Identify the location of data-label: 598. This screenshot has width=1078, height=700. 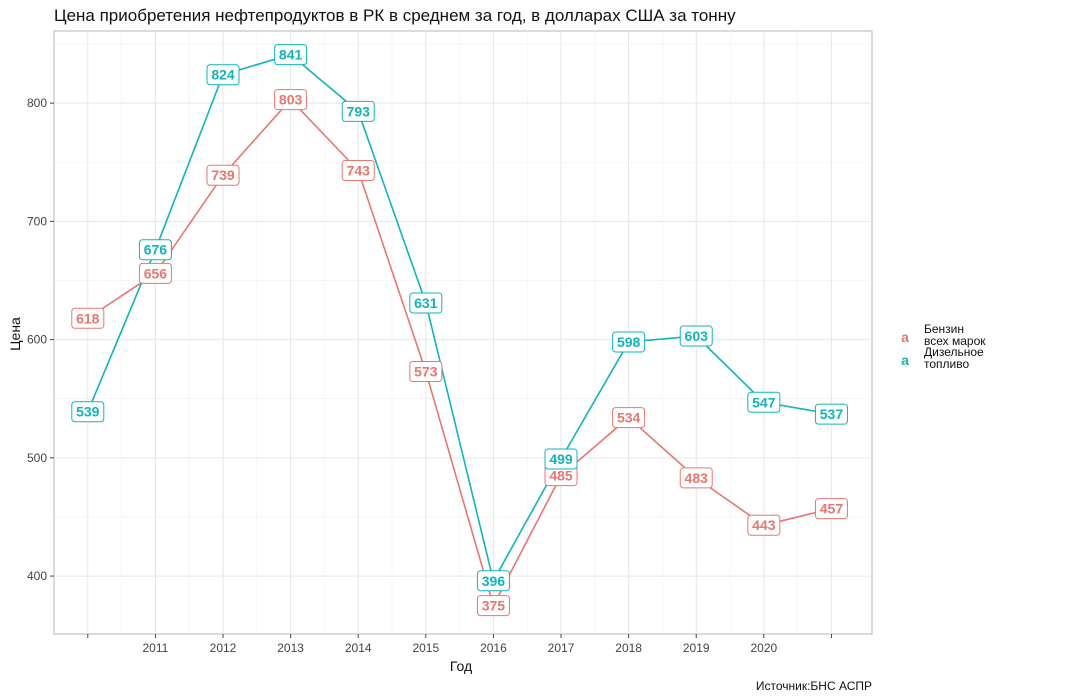
(629, 342).